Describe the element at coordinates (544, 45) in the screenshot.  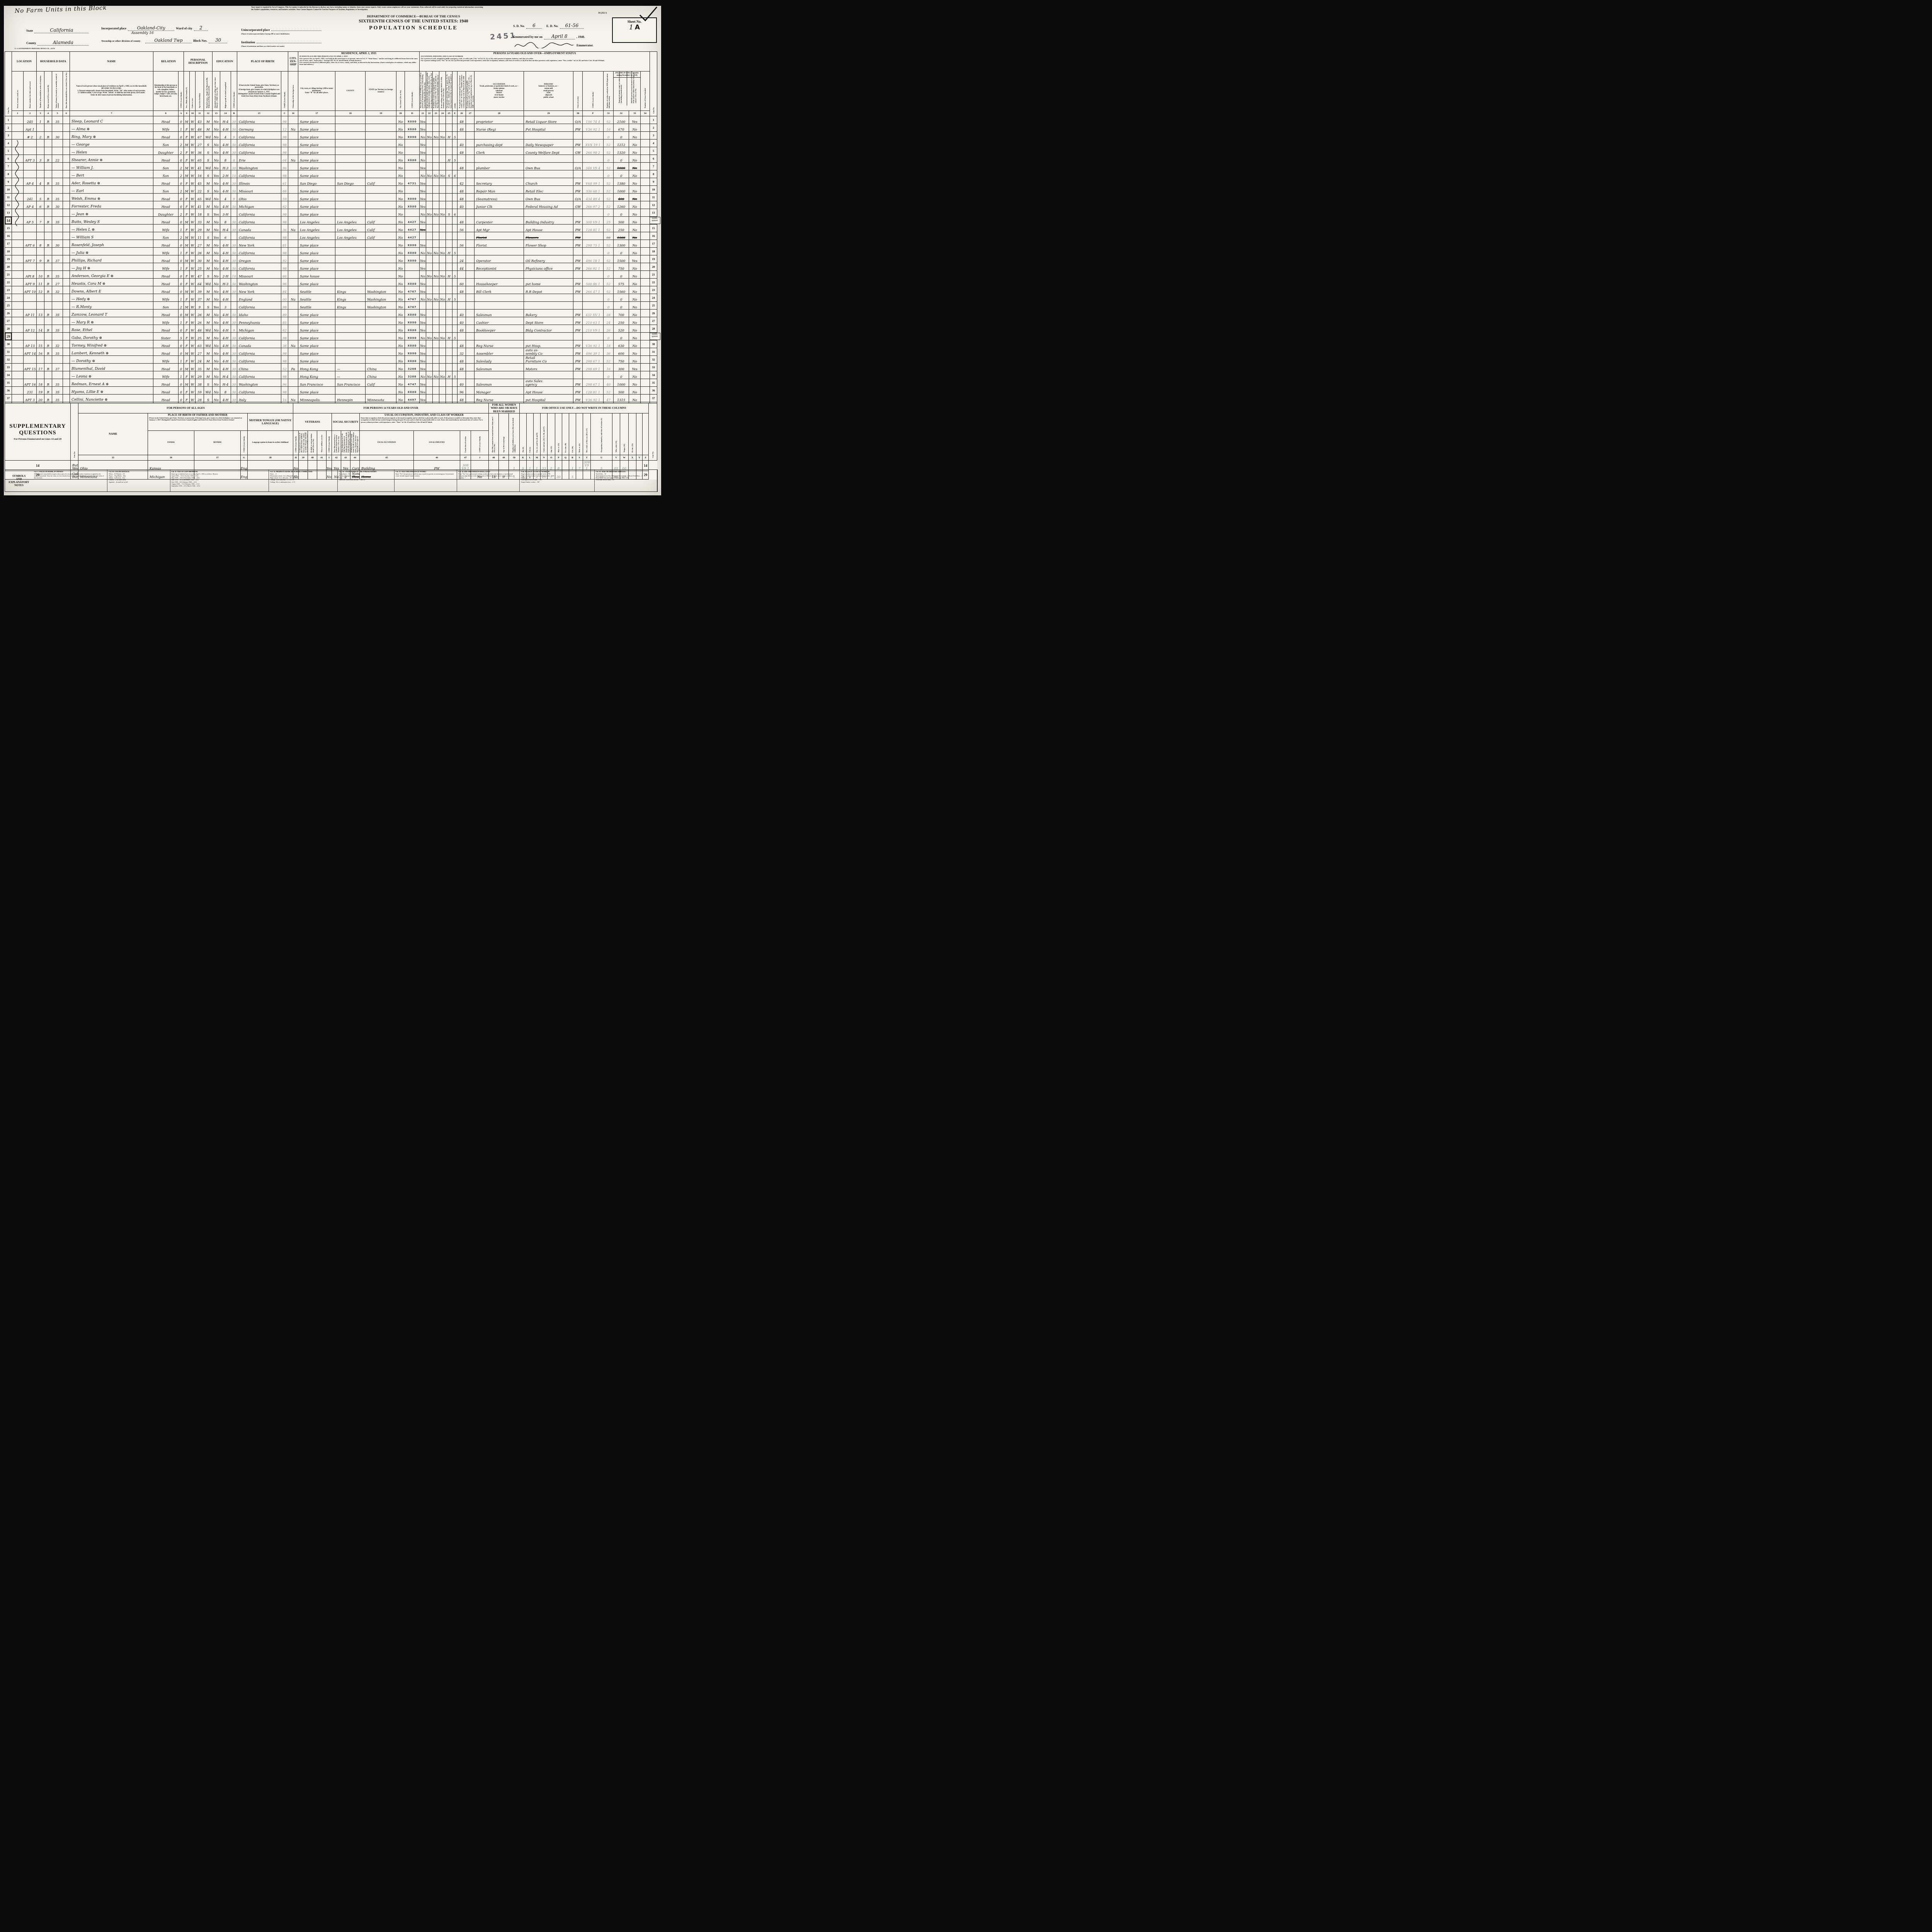
I see `enumerator-signature` at that location.